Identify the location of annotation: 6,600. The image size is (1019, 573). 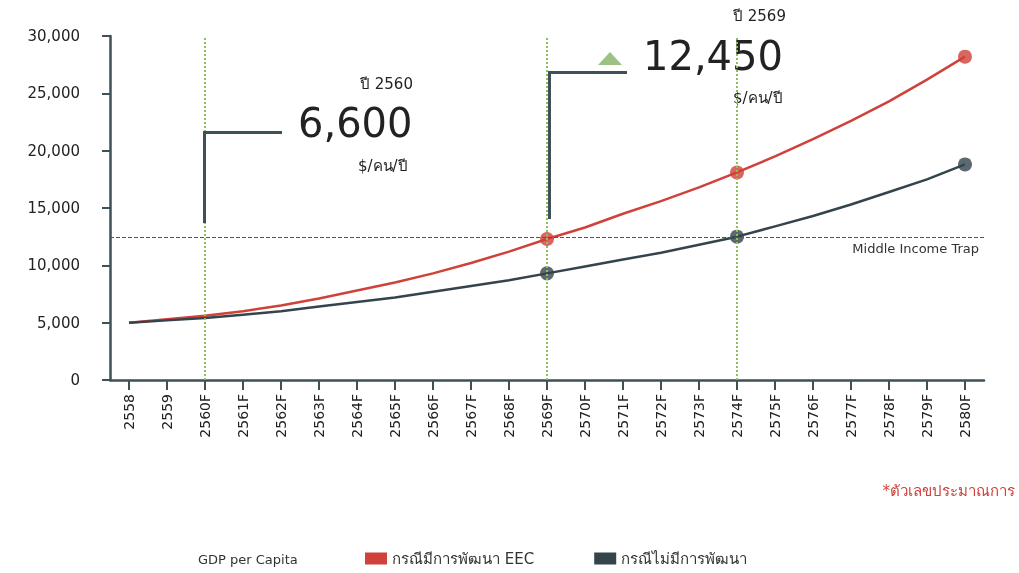
(355, 123).